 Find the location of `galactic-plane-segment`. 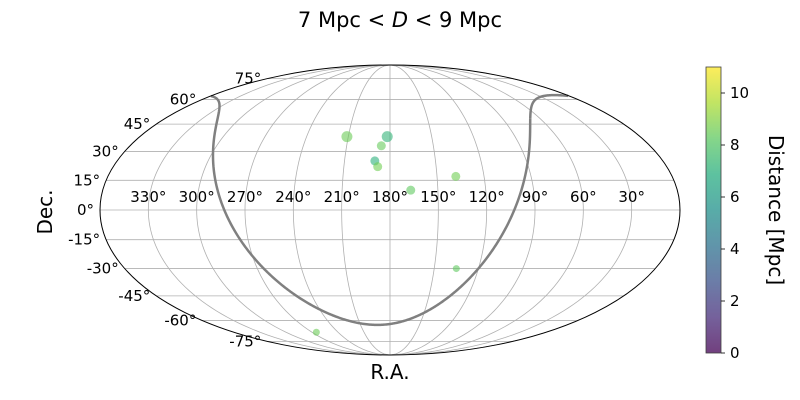

galactic-plane-segment is located at coordinates (549, 106).